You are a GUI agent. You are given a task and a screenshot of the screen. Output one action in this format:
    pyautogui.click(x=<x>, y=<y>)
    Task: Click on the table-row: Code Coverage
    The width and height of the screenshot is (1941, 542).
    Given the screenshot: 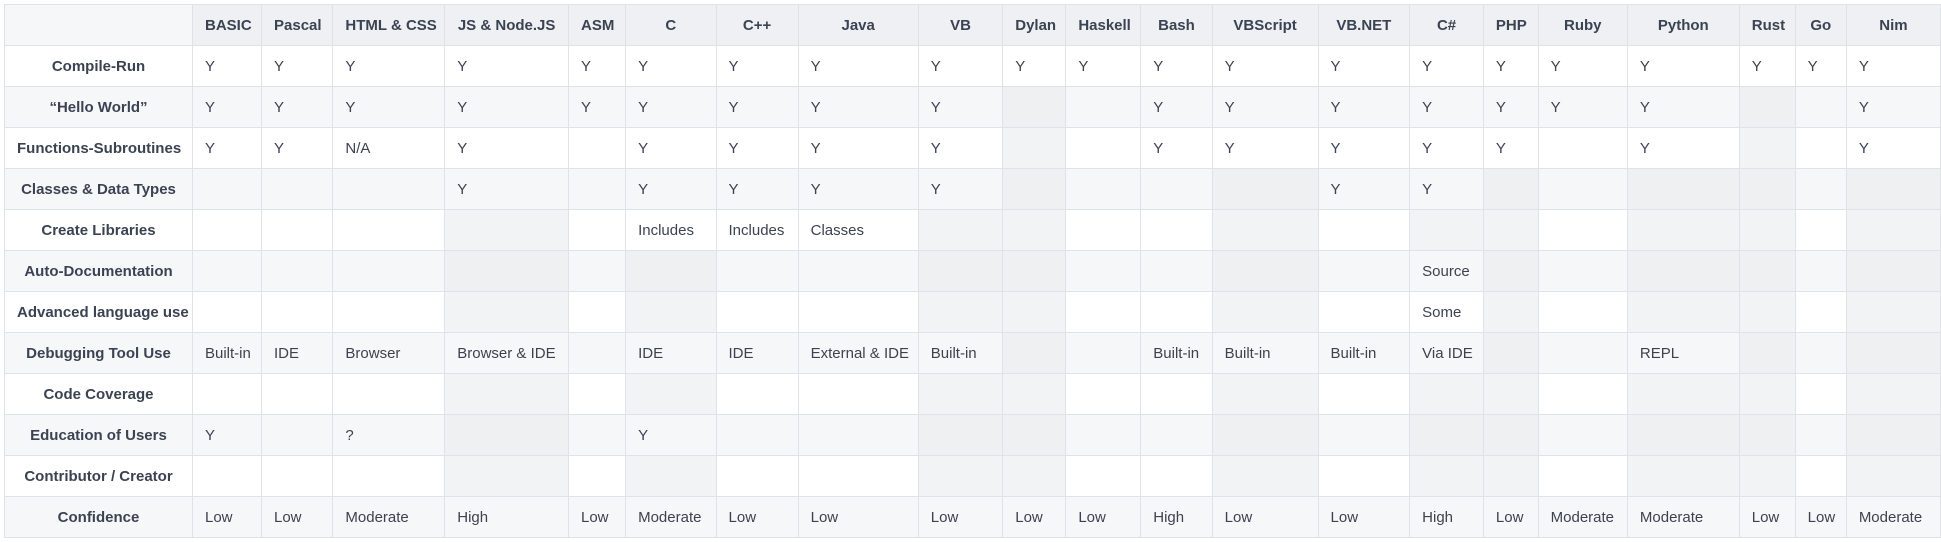 What is the action you would take?
    pyautogui.click(x=972, y=394)
    